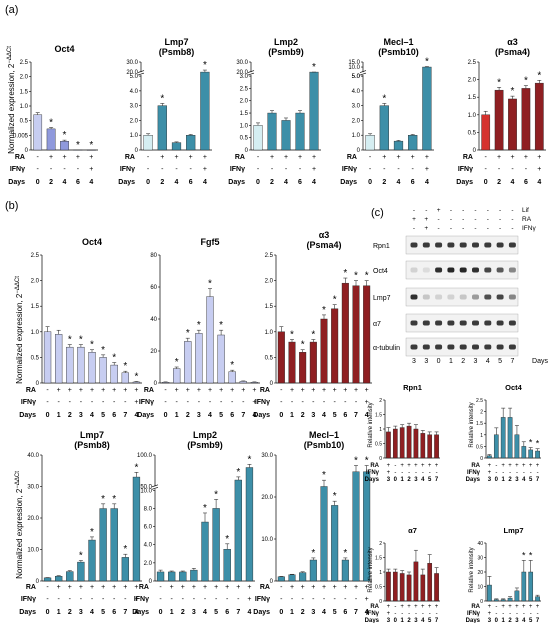 This screenshot has width=550, height=623. I want to click on chart-title: Rpn1, so click(412, 387).